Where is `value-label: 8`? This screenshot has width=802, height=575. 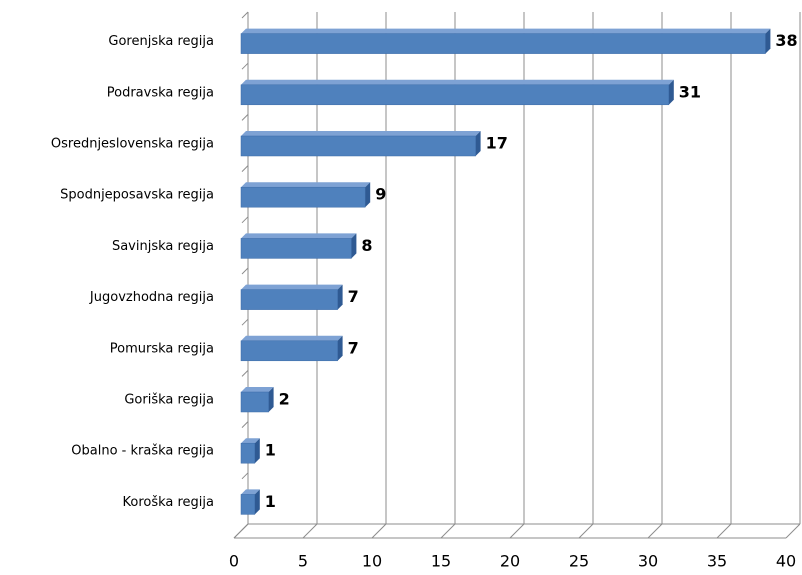
value-label: 8 is located at coordinates (366, 245).